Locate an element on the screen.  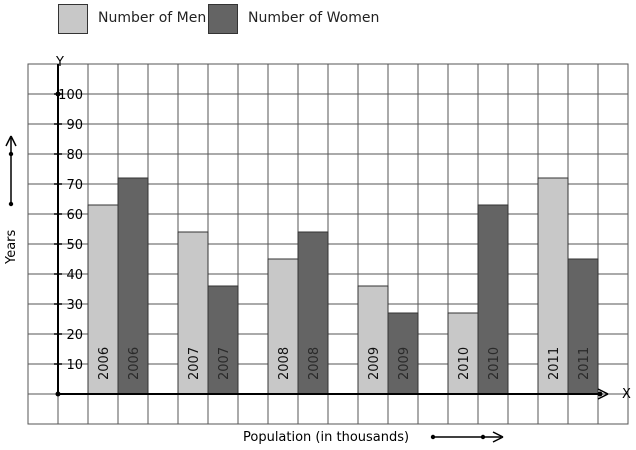
legend-women-swatch is located at coordinates (223, 19).